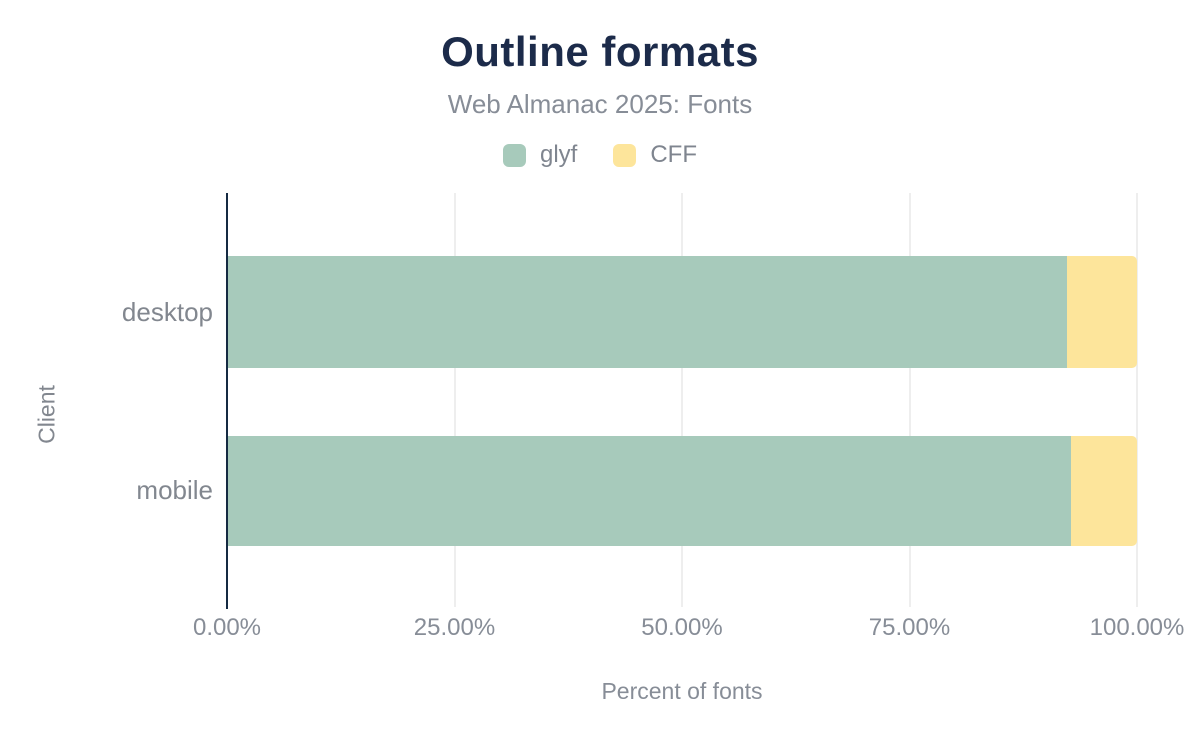 The image size is (1200, 742). I want to click on legend-item-cff: CFF, so click(655, 155).